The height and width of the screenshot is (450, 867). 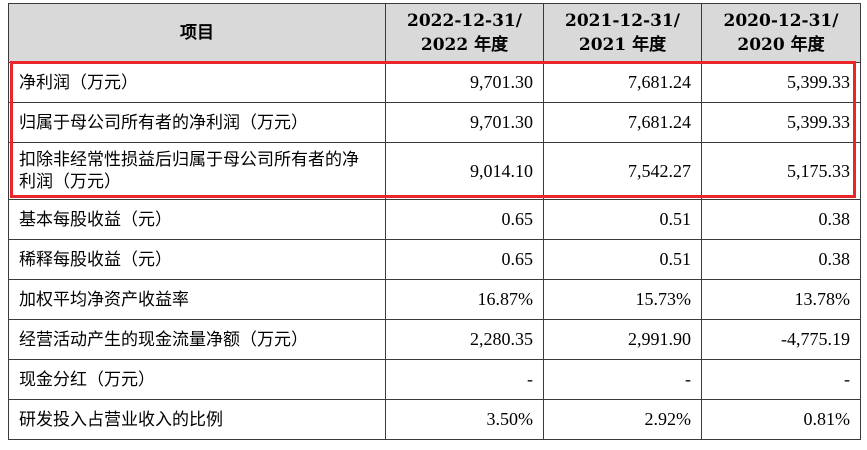 I want to click on header-item: 项目, so click(x=197, y=33).